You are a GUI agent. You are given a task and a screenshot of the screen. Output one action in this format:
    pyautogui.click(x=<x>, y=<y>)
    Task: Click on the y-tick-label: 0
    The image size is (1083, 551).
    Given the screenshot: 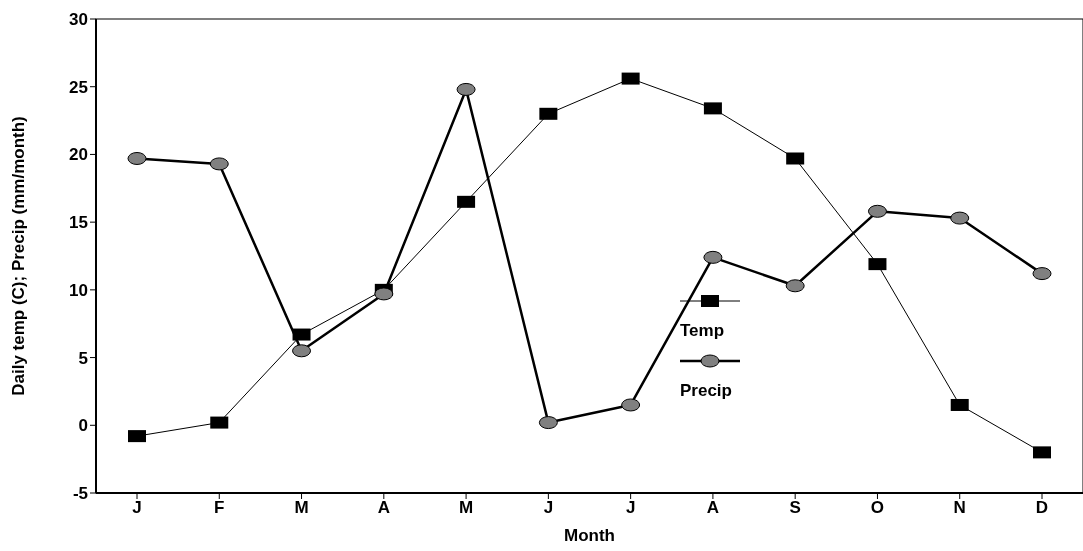 What is the action you would take?
    pyautogui.click(x=83, y=426)
    